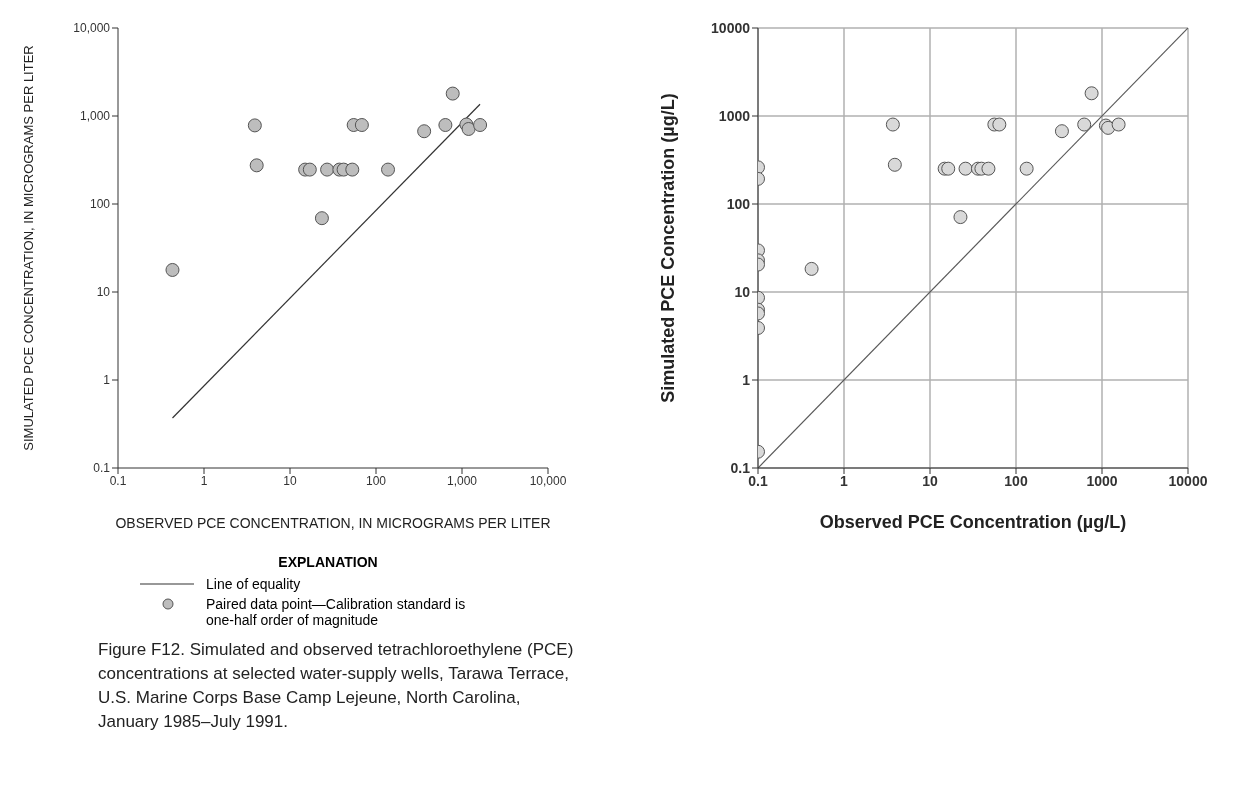 The image size is (1249, 810). I want to click on x-tick-label: 10000, so click(1188, 480).